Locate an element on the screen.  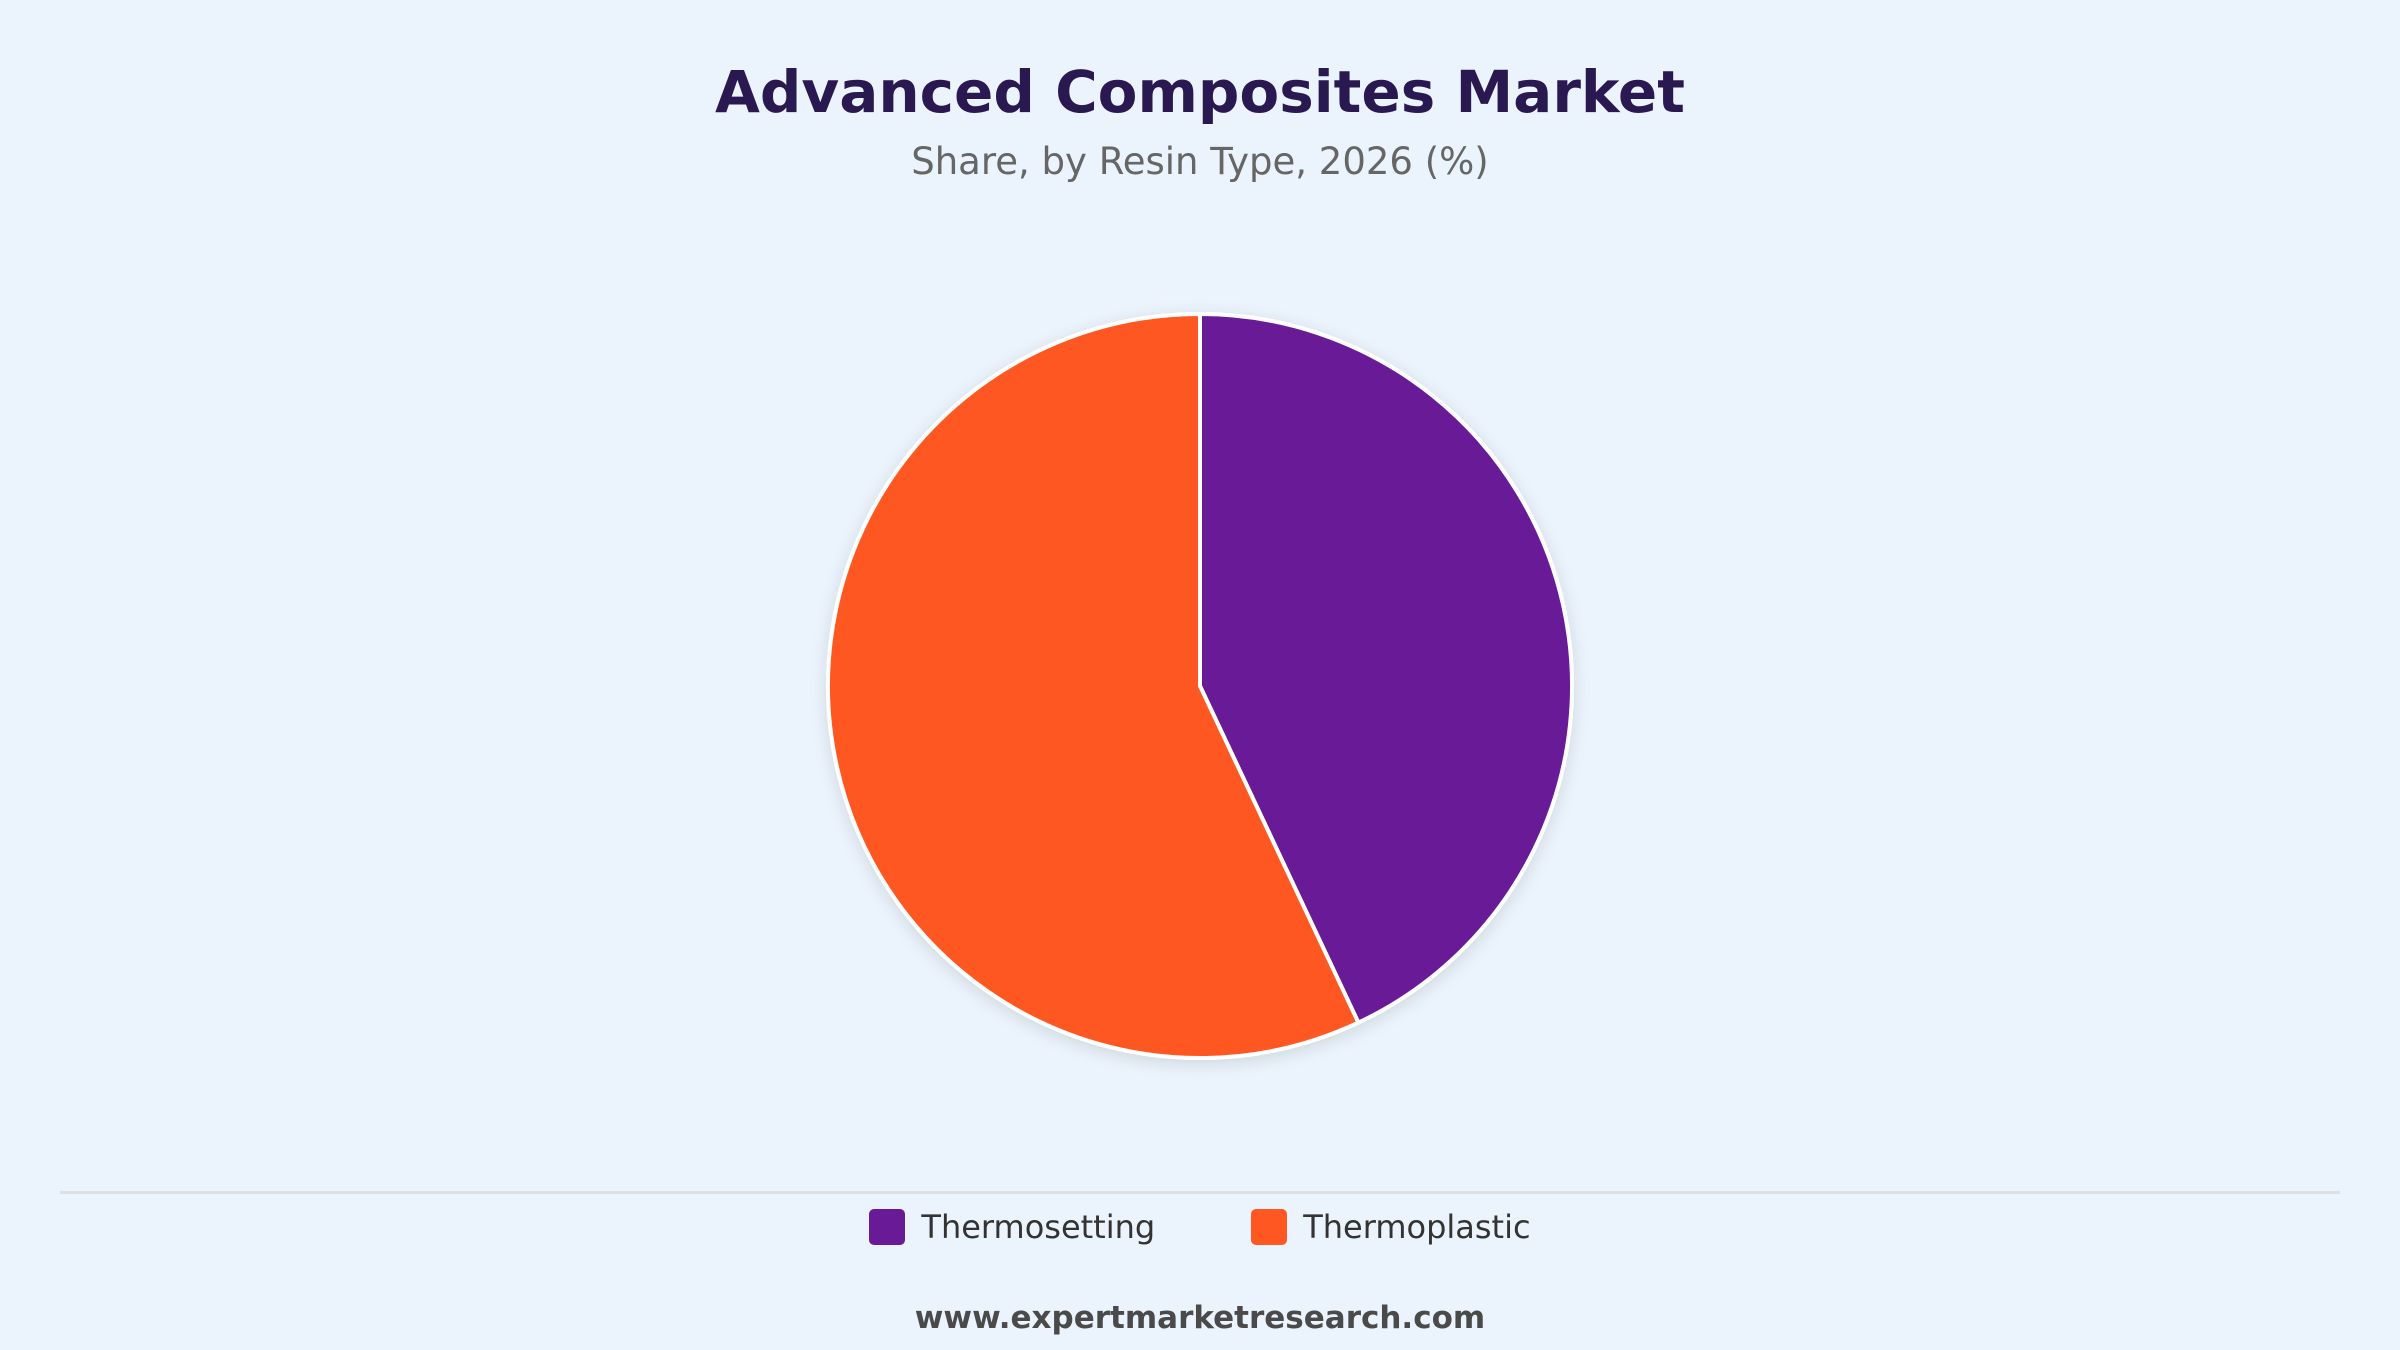
pie-slice-thermoplastic is located at coordinates (1093, 686).